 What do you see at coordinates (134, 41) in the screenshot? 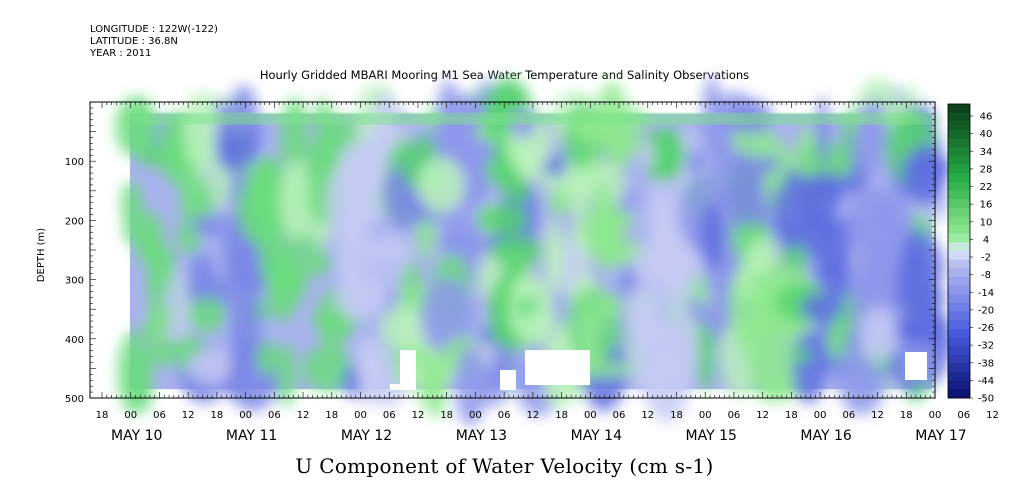
I see `latitude-label: LATITUDE : 36.8N` at bounding box center [134, 41].